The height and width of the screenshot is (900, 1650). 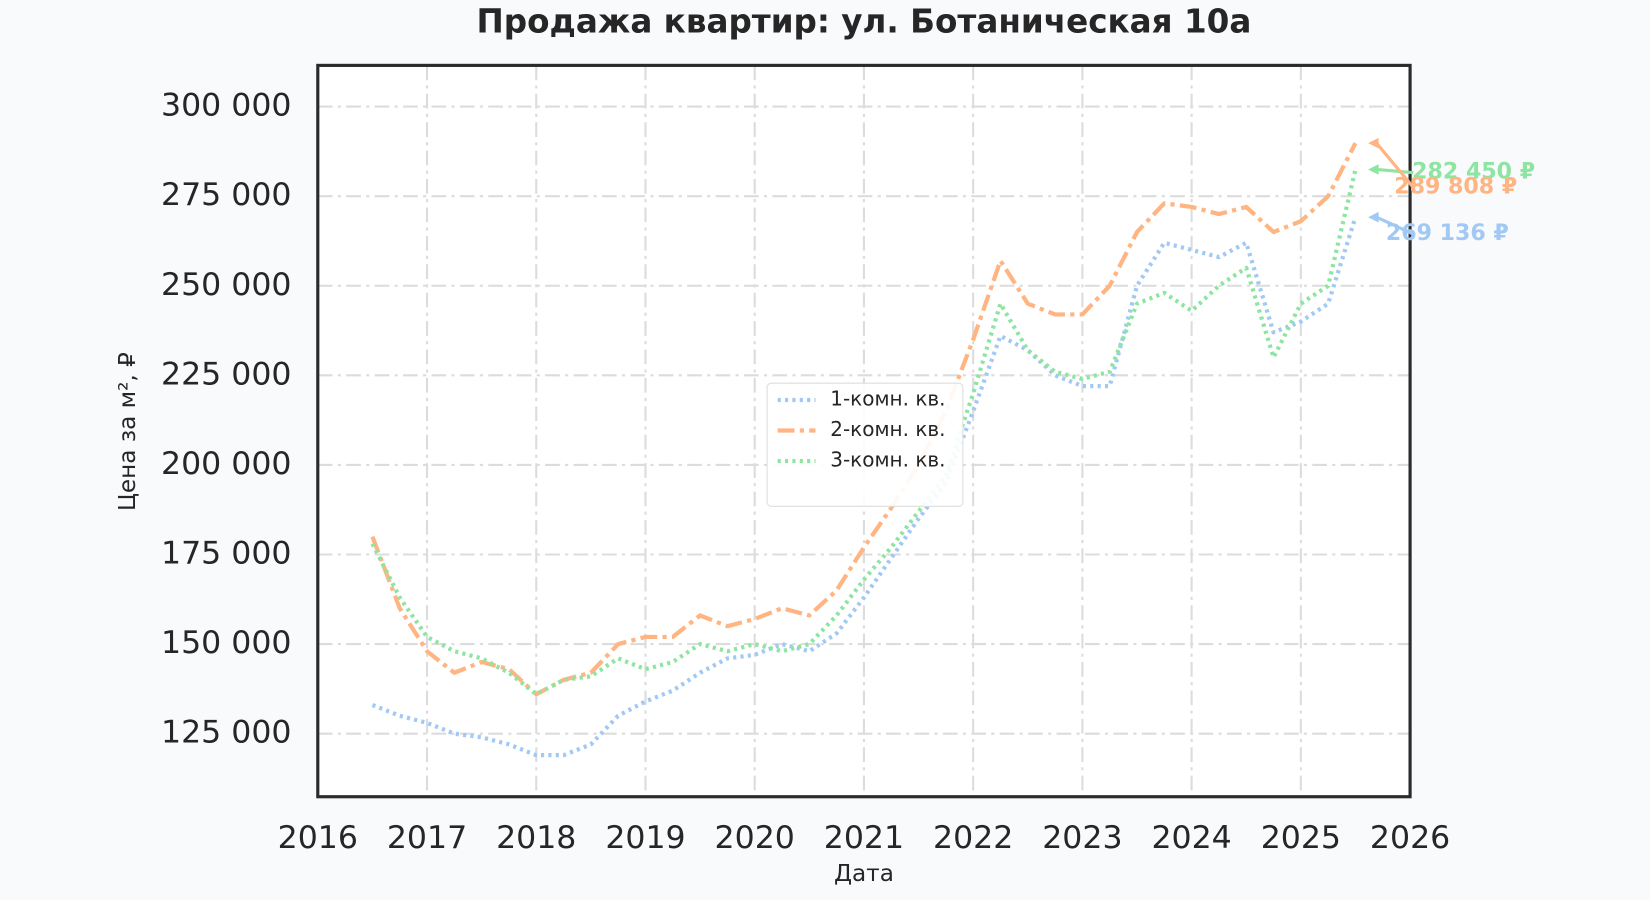 I want to click on annotations: 282 450 ₽289 808 ₽ 269 136 ₽, so click(x=1451, y=191).